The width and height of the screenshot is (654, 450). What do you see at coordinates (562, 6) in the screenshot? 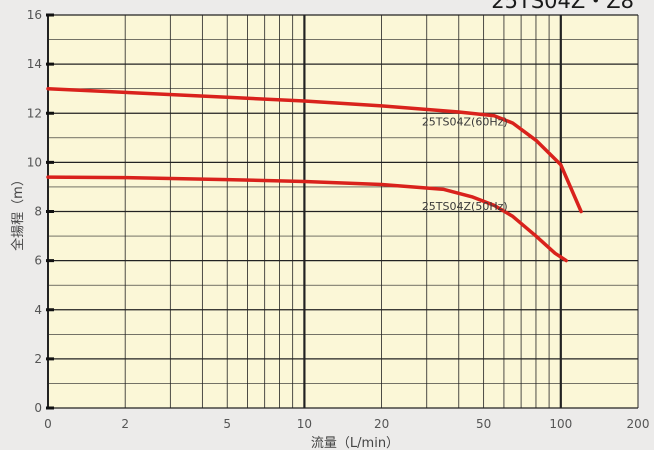
I see `chart-title: 25TS04Z・Z8` at bounding box center [562, 6].